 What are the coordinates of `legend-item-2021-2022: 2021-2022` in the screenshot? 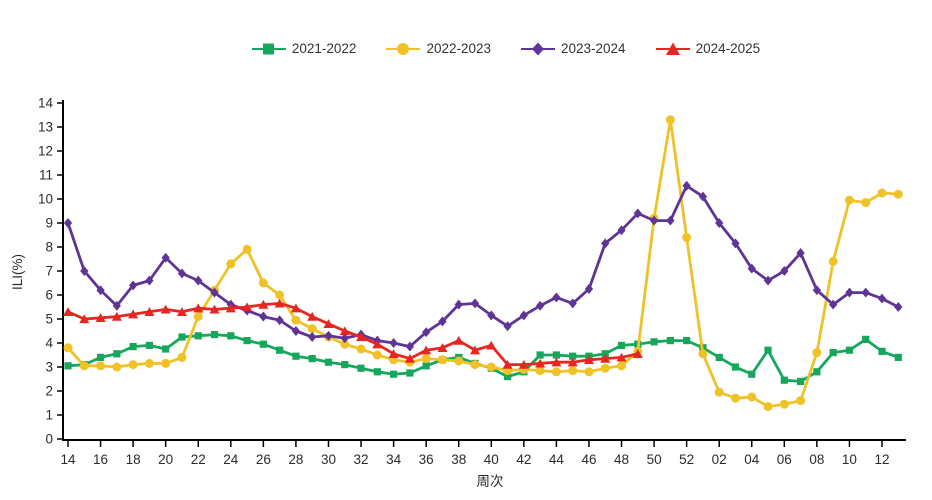 It's located at (303, 49).